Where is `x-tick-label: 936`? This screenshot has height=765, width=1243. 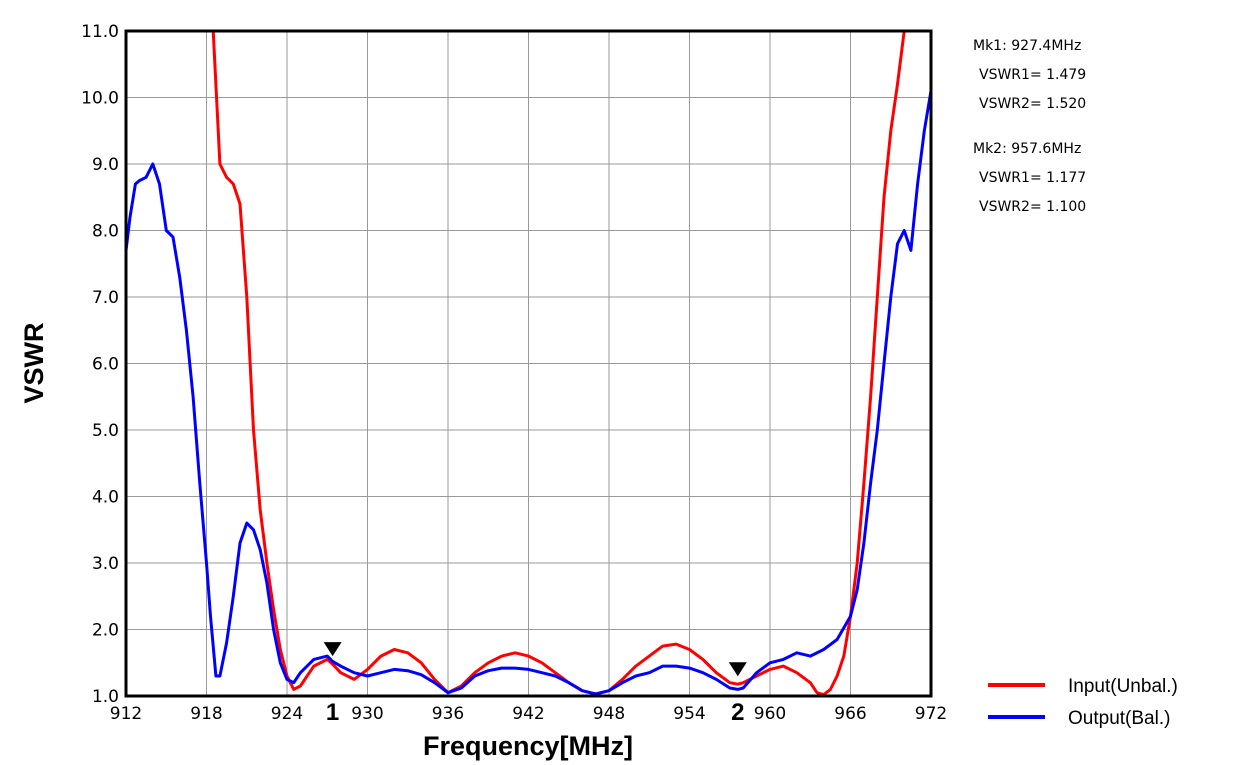
x-tick-label: 936 is located at coordinates (448, 714).